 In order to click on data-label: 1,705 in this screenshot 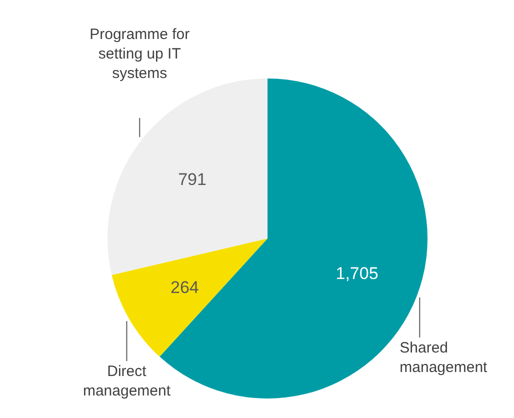, I will do `click(357, 274)`.